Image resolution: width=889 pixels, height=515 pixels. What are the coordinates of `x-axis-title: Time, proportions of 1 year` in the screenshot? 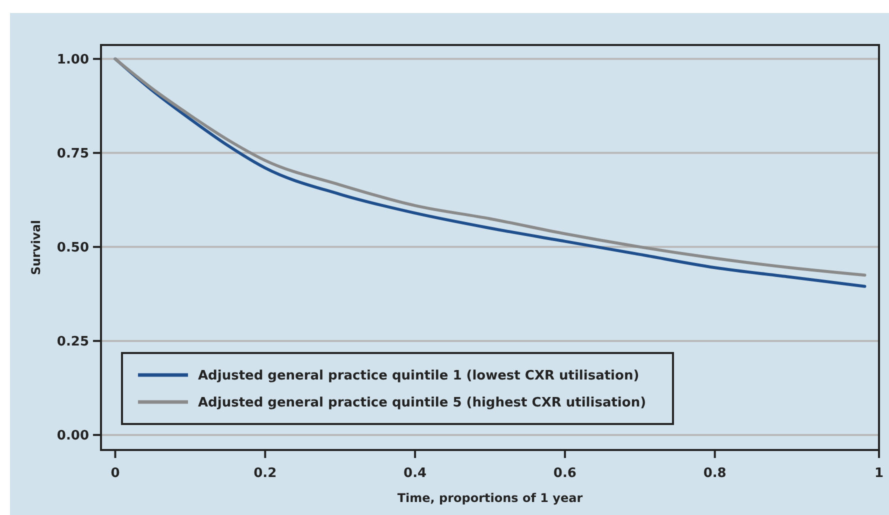 It's located at (490, 498).